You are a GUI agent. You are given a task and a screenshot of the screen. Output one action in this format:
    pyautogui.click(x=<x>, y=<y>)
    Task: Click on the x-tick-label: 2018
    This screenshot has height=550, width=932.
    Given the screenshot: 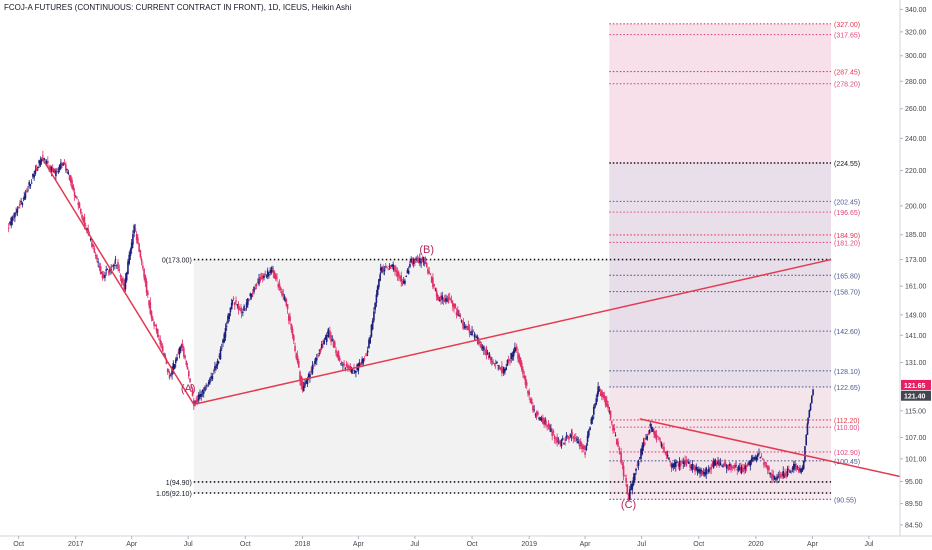 What is the action you would take?
    pyautogui.click(x=303, y=544)
    